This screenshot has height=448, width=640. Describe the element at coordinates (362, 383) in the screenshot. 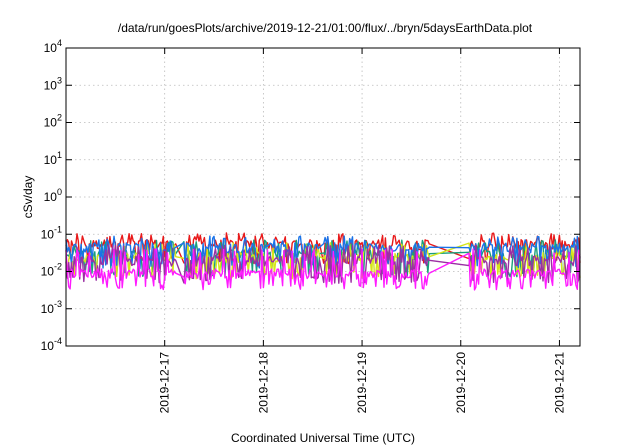

I see `x-tick-label: 2019-12-19` at that location.